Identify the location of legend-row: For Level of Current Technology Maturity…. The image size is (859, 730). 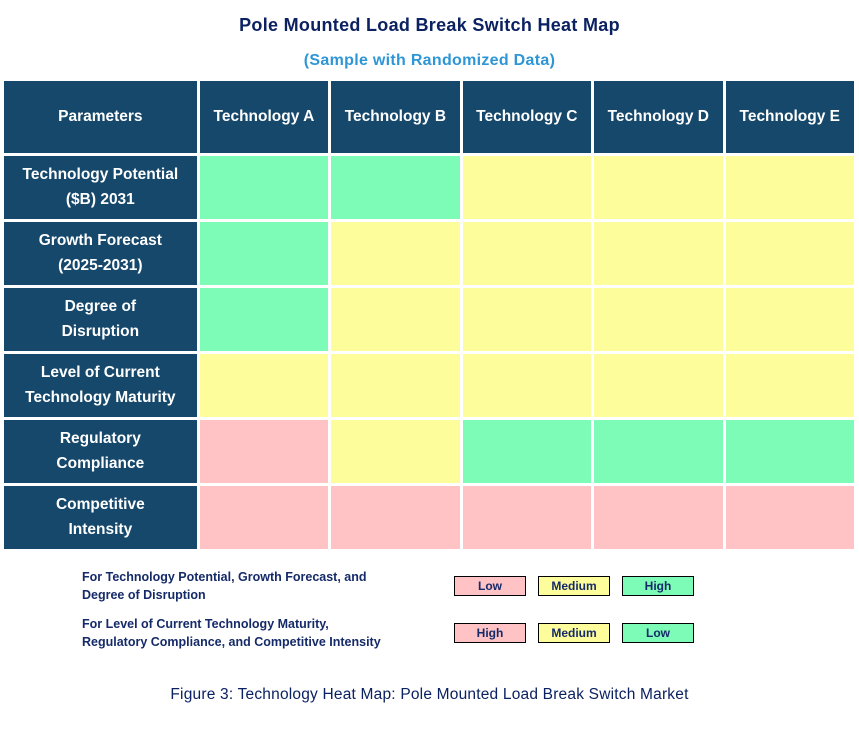
(470, 633).